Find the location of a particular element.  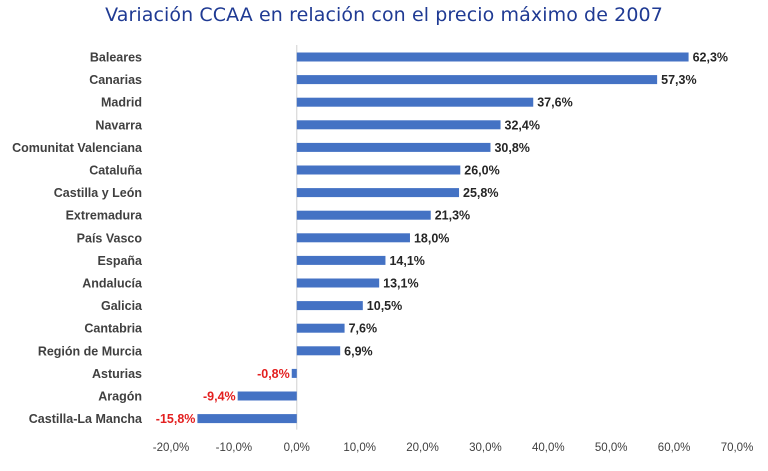

data-label: 62,3% is located at coordinates (710, 58).